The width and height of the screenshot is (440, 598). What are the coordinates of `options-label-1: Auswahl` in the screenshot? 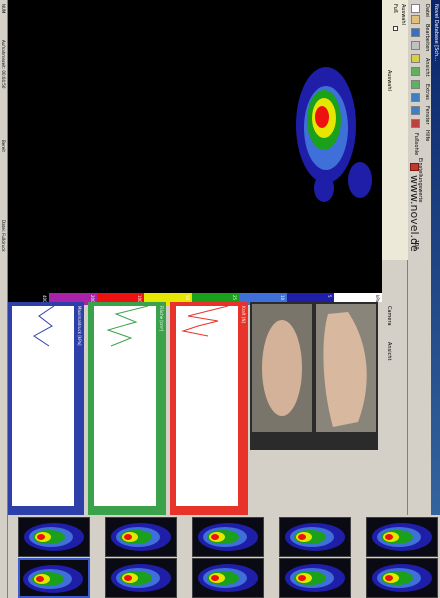 It's located at (403, 14).